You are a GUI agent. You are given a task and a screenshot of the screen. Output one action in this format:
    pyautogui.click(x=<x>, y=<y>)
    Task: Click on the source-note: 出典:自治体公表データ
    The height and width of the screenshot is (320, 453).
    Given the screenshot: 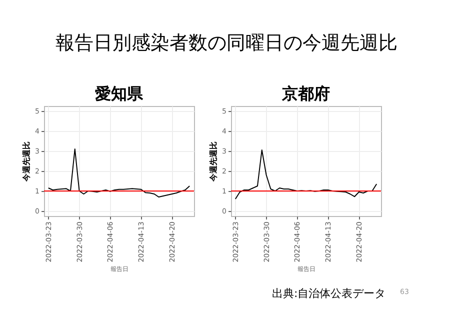 What is the action you would take?
    pyautogui.click(x=329, y=293)
    